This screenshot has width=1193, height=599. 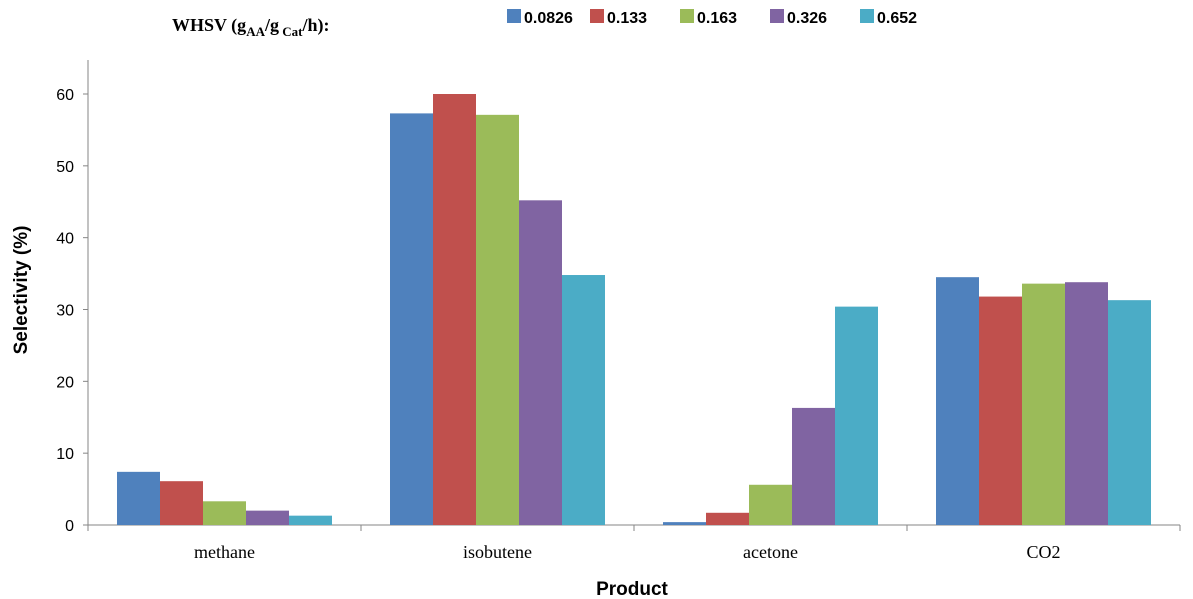 What do you see at coordinates (632, 589) in the screenshot?
I see `x-axis-title: Product` at bounding box center [632, 589].